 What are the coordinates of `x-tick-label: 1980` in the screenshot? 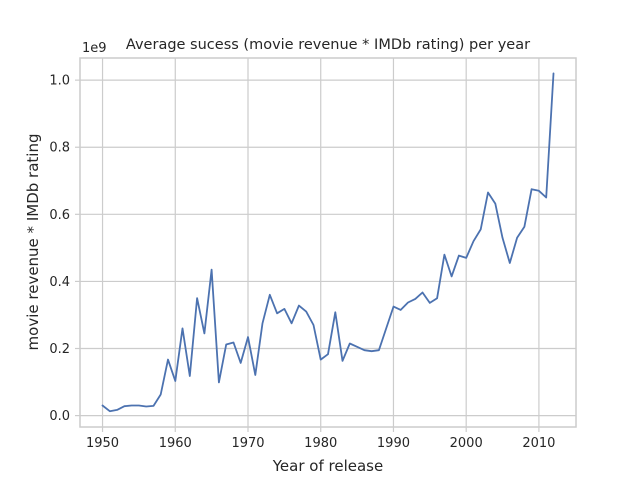 It's located at (320, 443).